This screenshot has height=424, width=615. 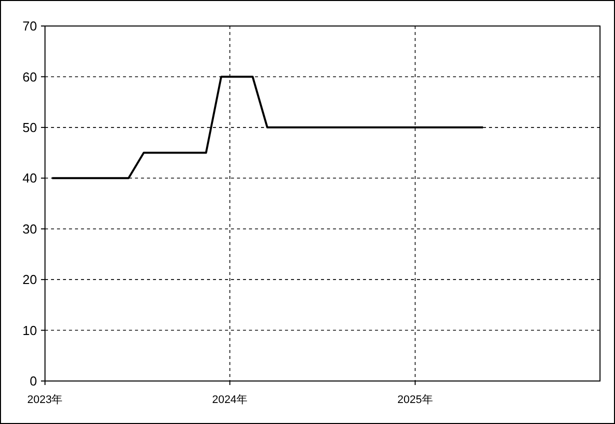 What do you see at coordinates (29, 228) in the screenshot?
I see `y-tick-label: 30` at bounding box center [29, 228].